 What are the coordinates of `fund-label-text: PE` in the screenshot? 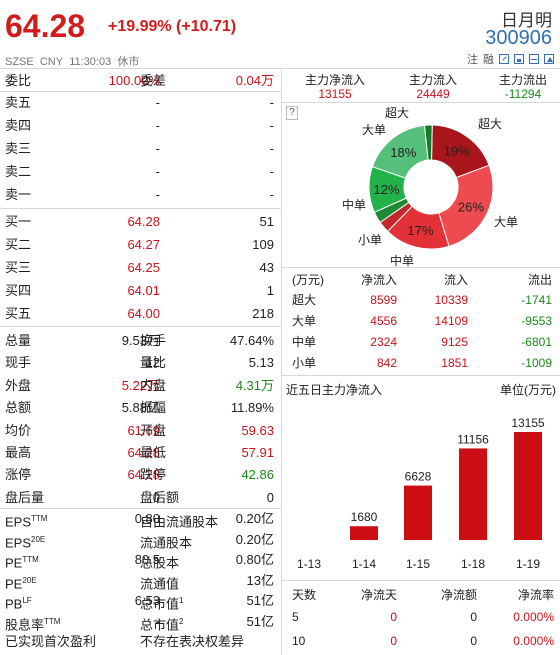 It's located at (14, 563).